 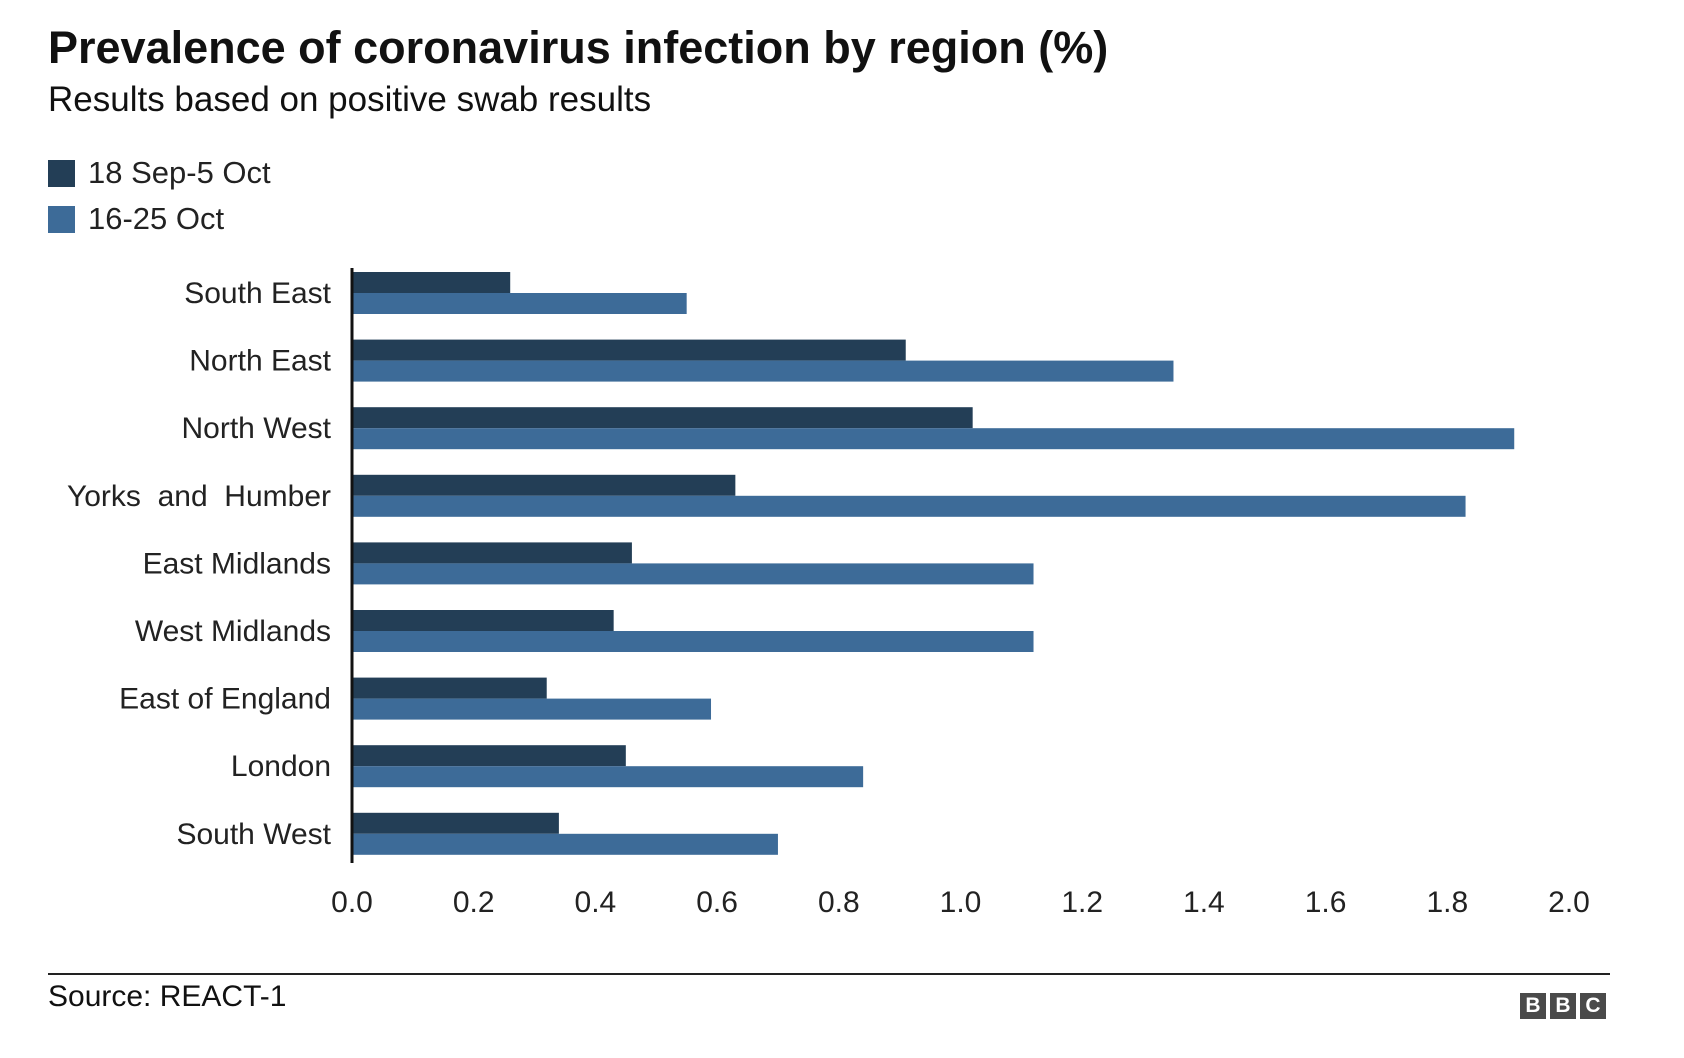 What do you see at coordinates (1569, 902) in the screenshot?
I see `x-tick-label-11: 2.0` at bounding box center [1569, 902].